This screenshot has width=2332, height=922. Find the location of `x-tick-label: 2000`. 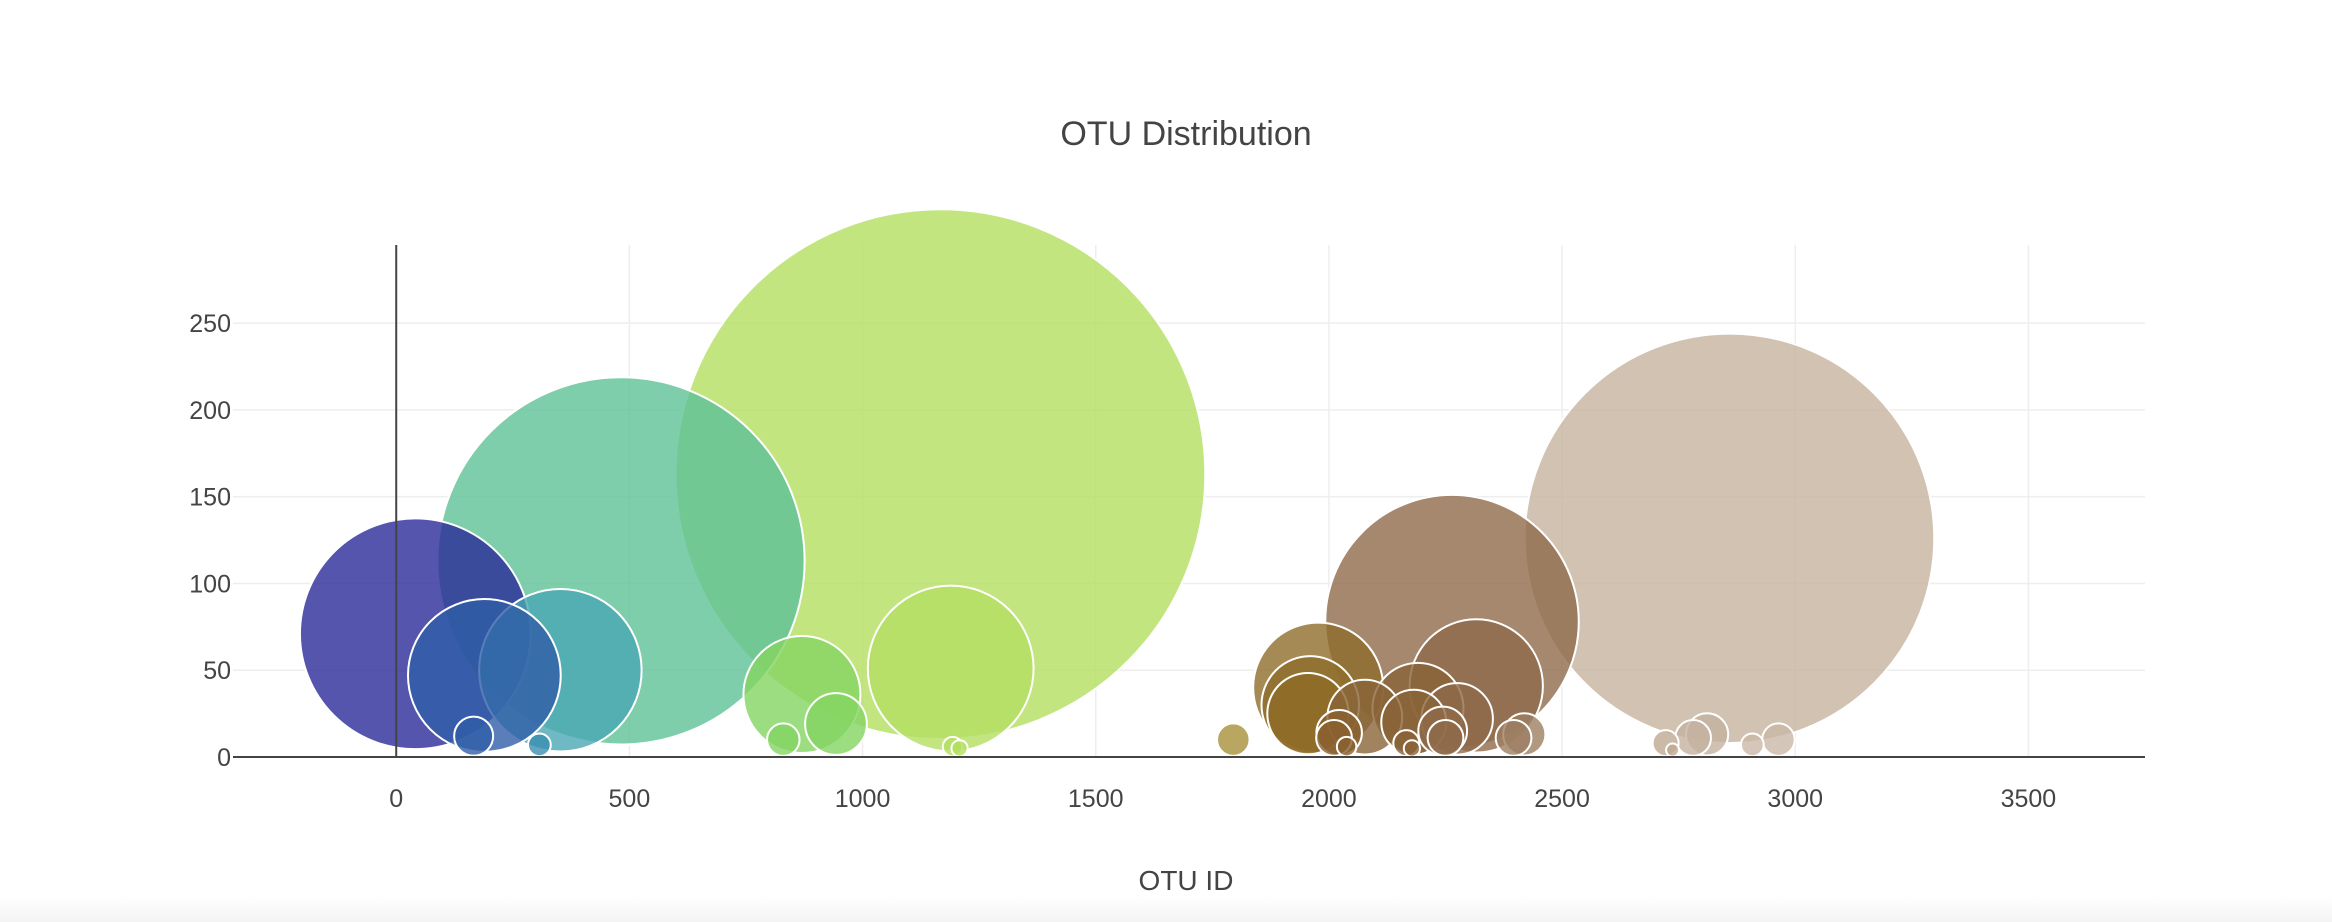

x-tick-label: 2000 is located at coordinates (1329, 799).